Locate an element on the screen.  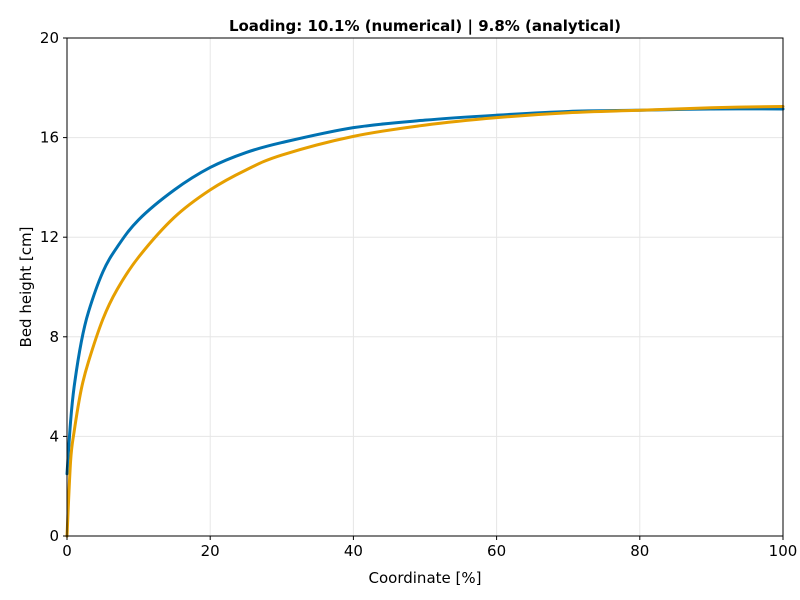
x-tick-label: 80 is located at coordinates (639, 551).